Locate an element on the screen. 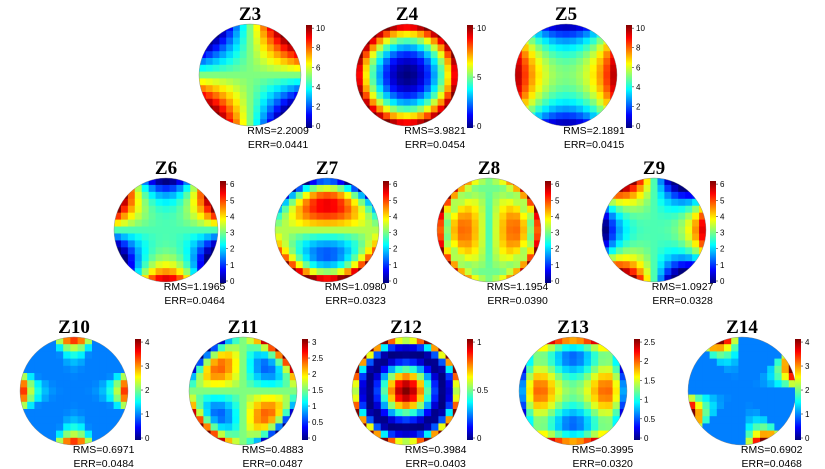 The height and width of the screenshot is (469, 825). colorbar-tick-label: 0 is located at coordinates (479, 126).